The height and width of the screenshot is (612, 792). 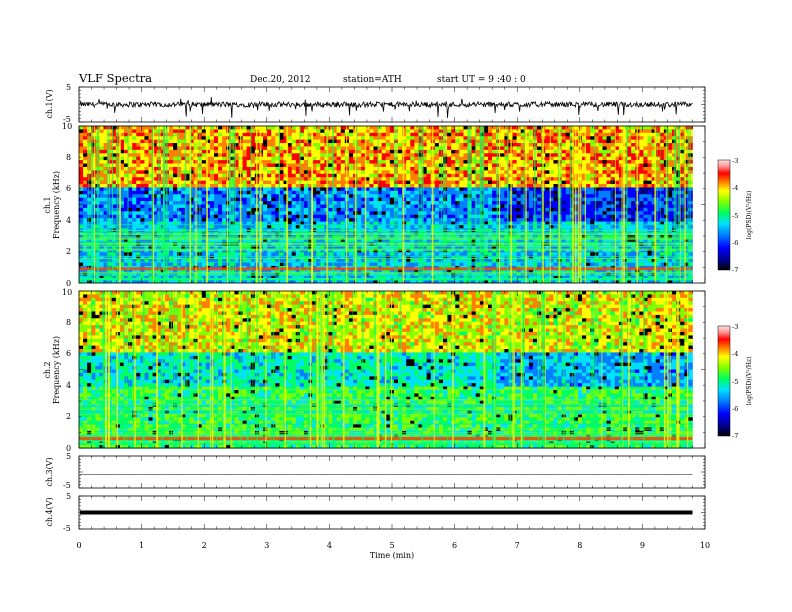 I want to click on ch2-spec-ylabel: Frequency (kHz), so click(x=56, y=370).